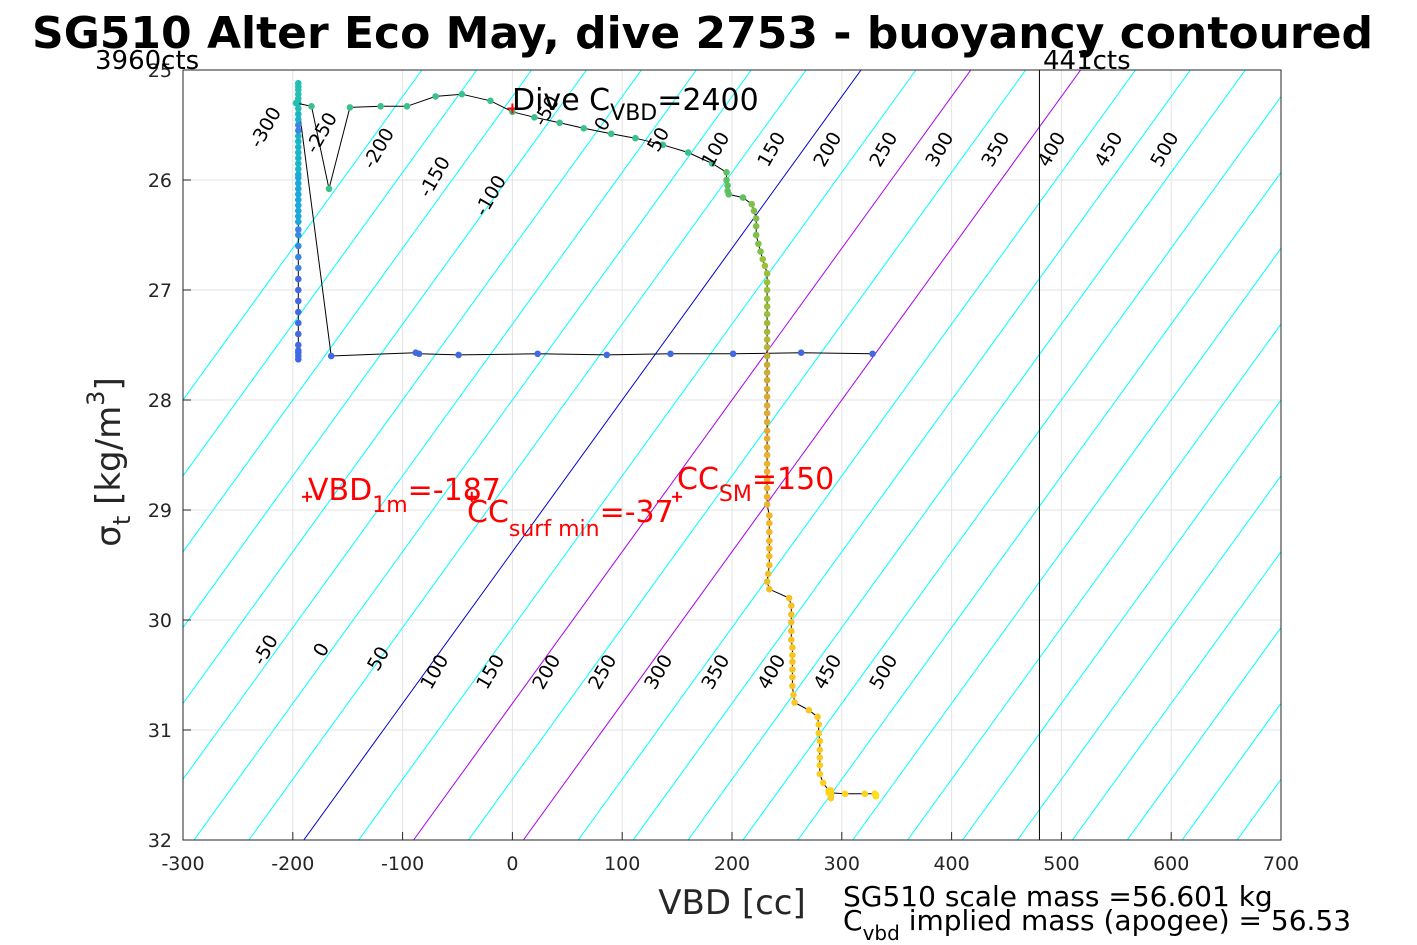 The image size is (1417, 945). Describe the element at coordinates (732, 864) in the screenshot. I see `x-tick-label: 200` at that location.